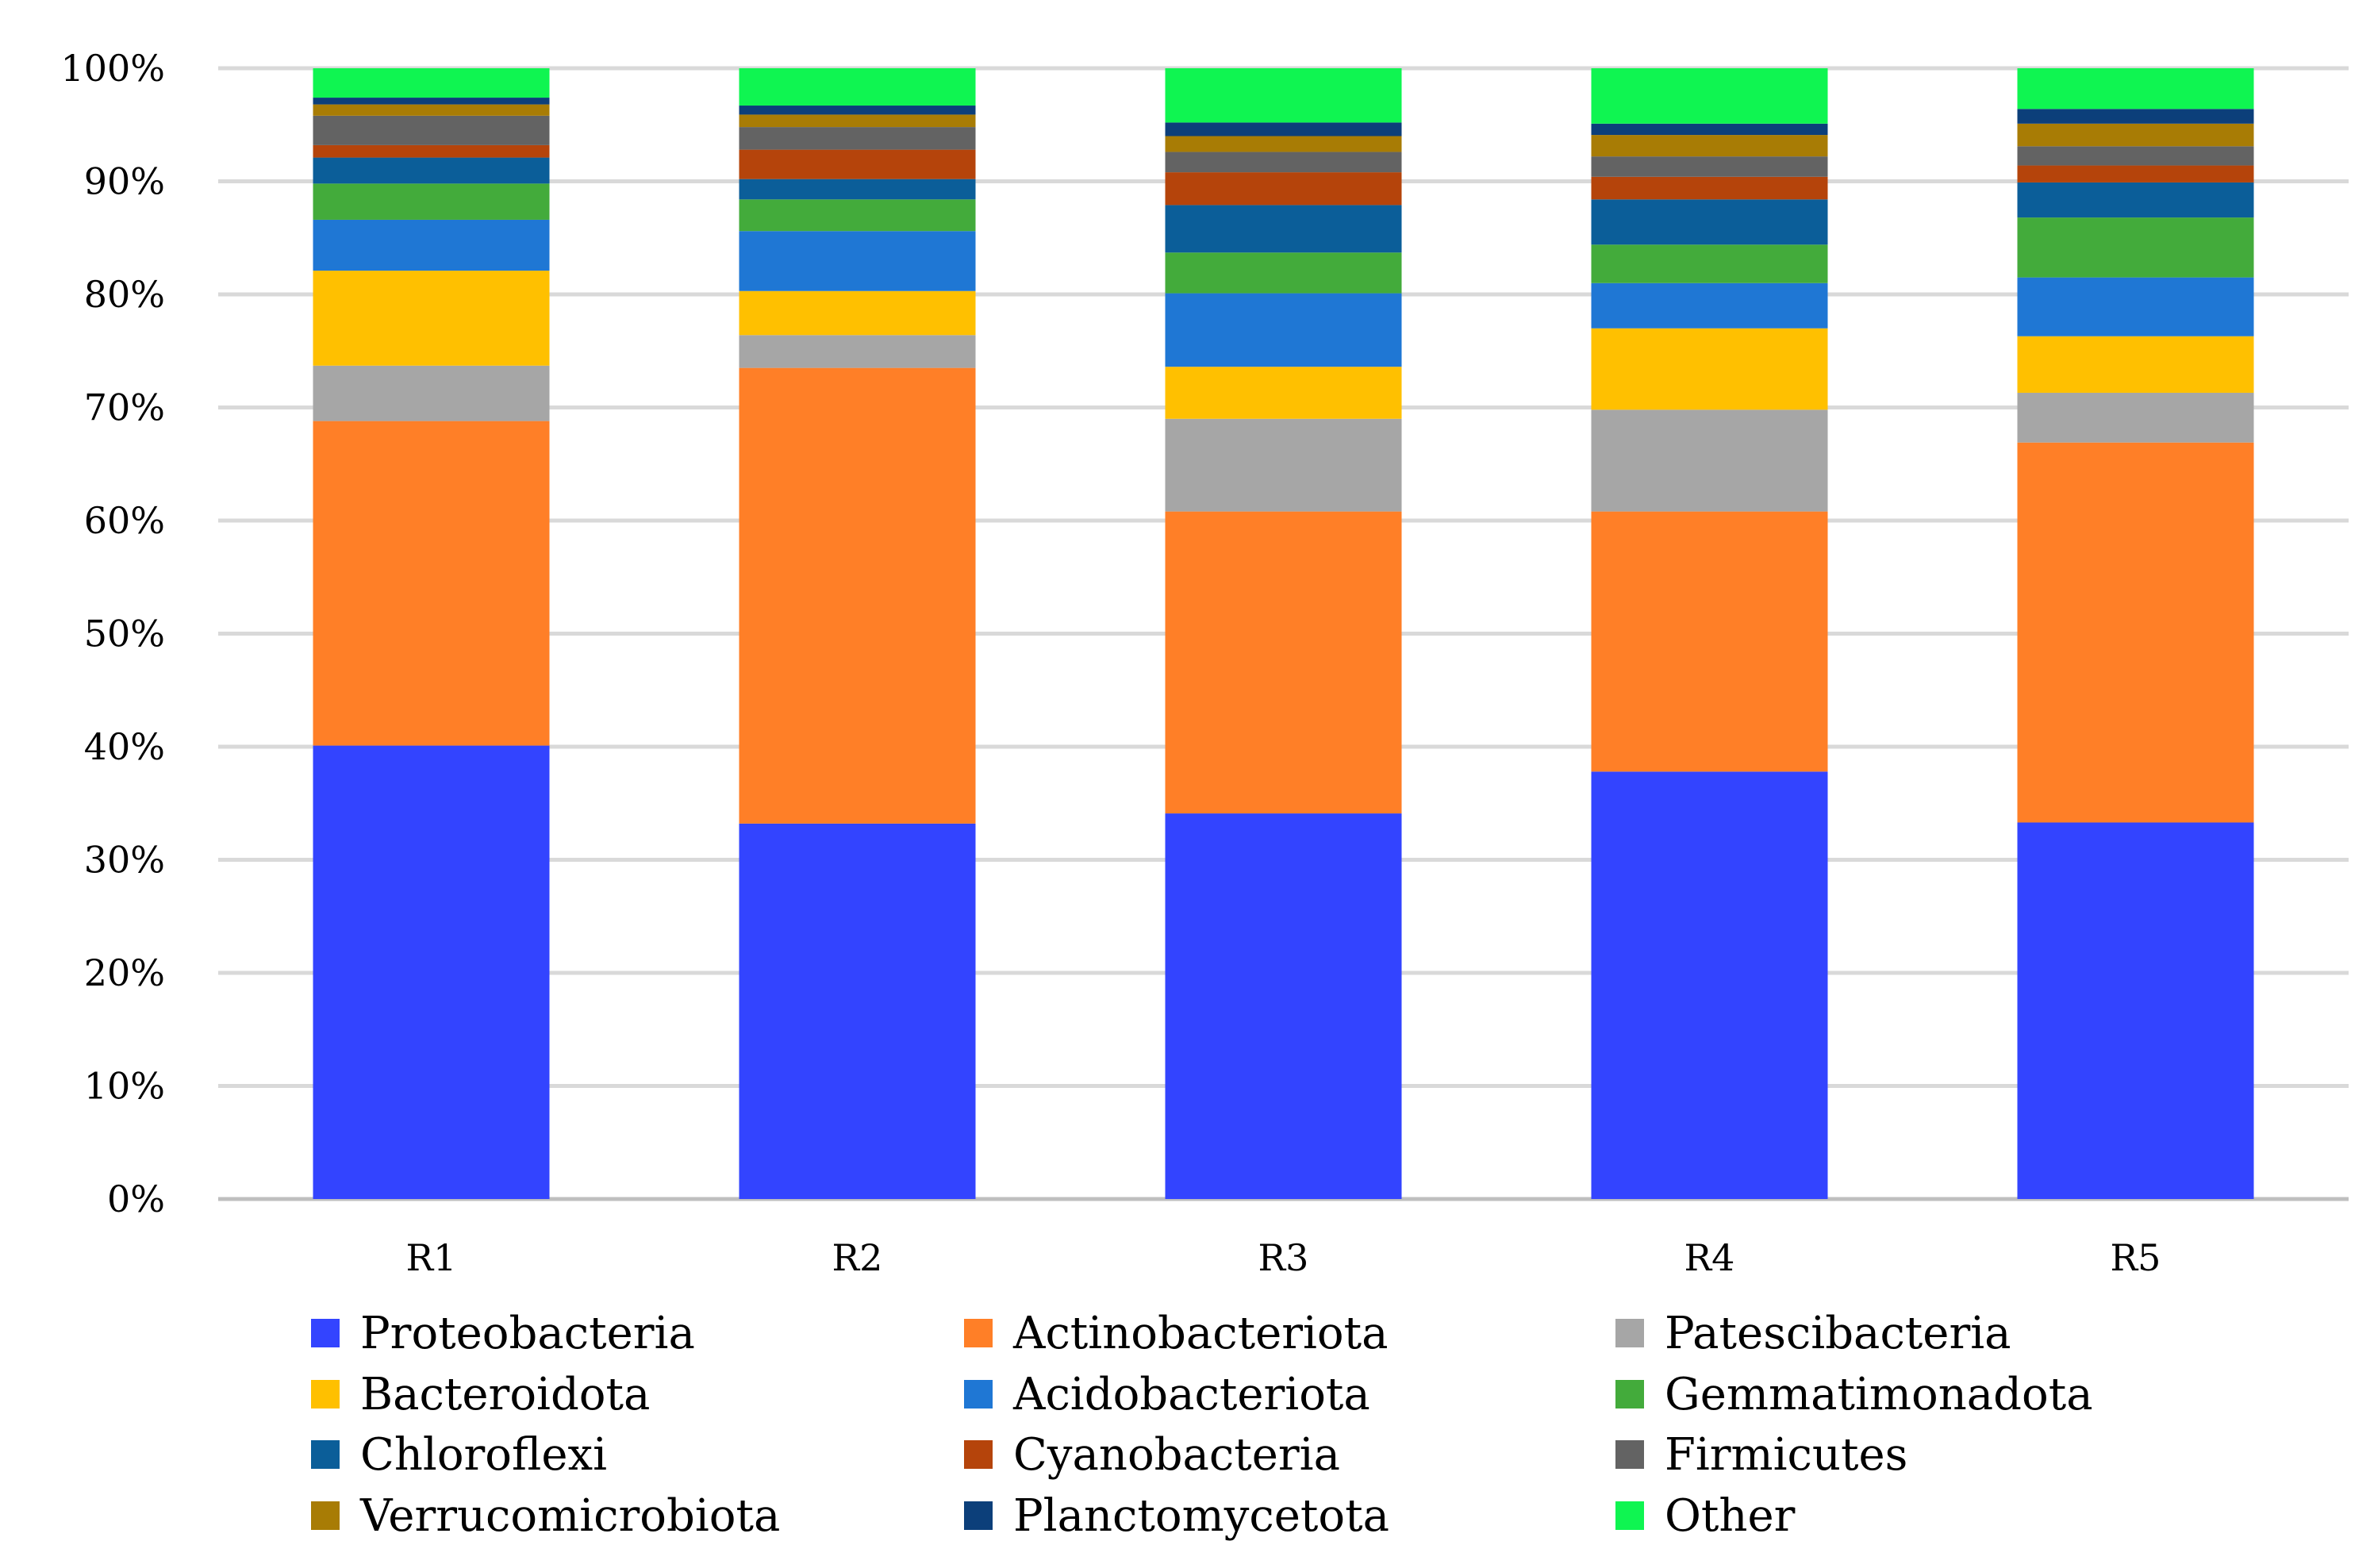 This screenshot has width=2374, height=1568. I want to click on legend-item: Chloroflexi, so click(459, 1455).